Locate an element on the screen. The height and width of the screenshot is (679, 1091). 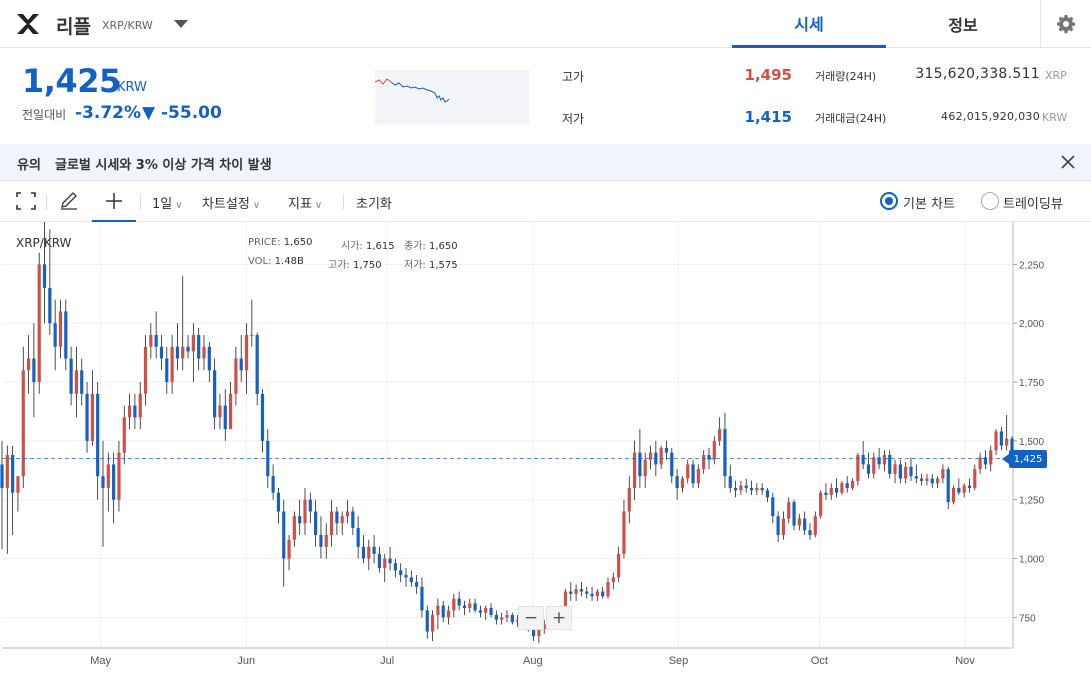
interval-label: 1일 is located at coordinates (162, 204).